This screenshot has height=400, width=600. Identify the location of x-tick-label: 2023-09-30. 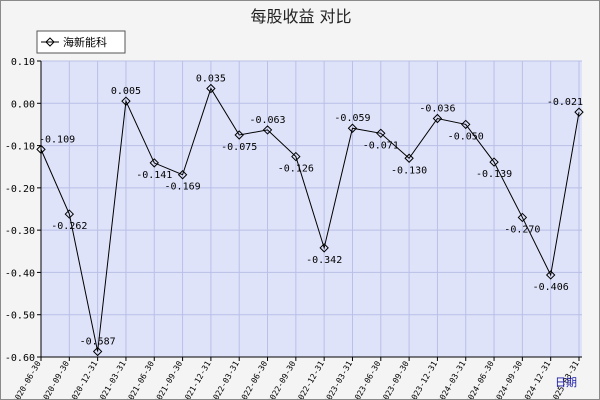
(395, 379).